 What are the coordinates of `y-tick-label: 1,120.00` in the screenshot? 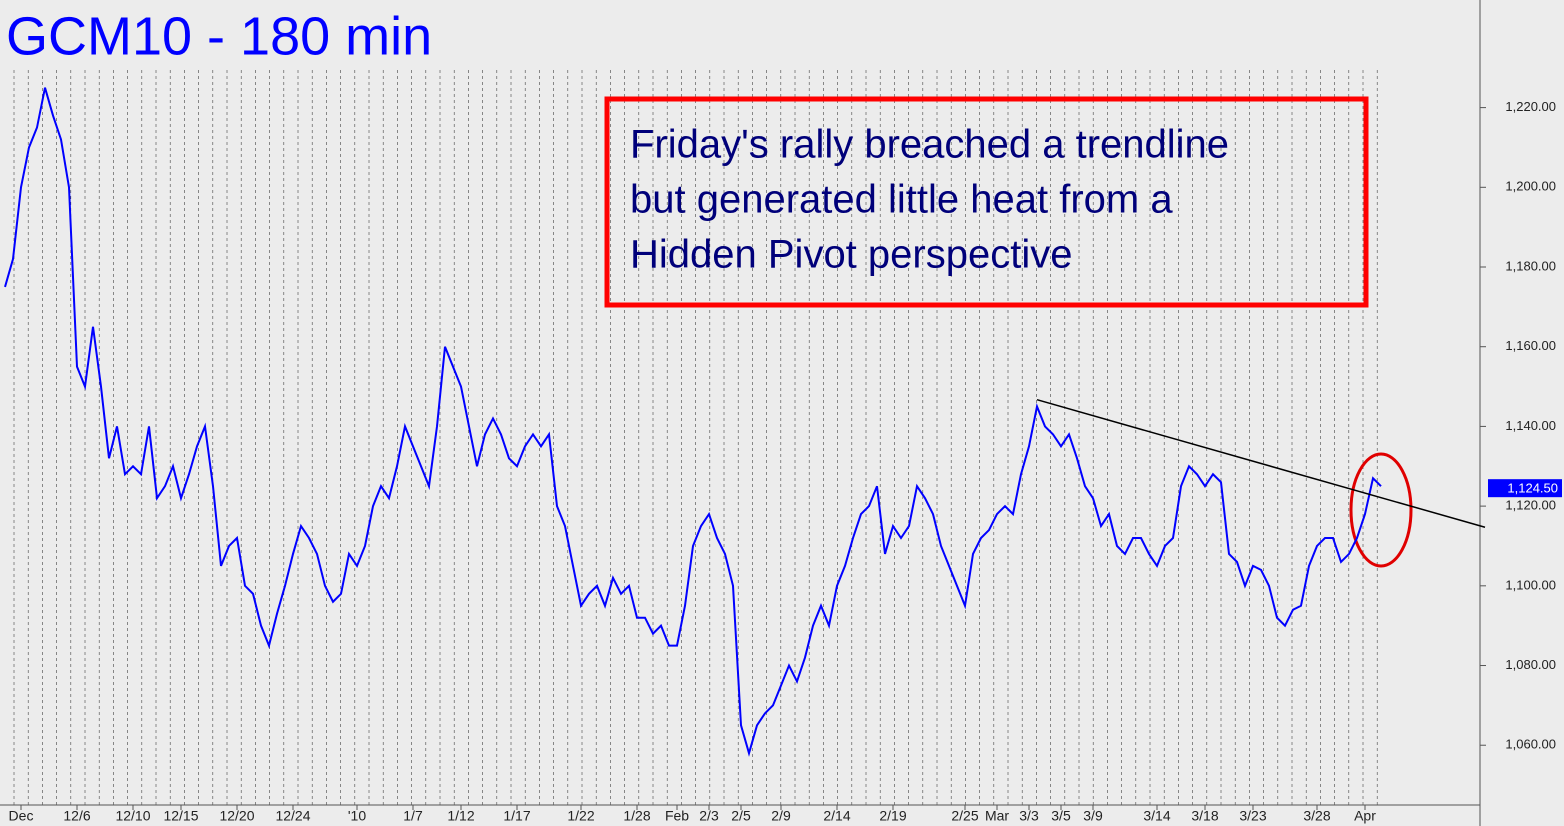 It's located at (1530, 505).